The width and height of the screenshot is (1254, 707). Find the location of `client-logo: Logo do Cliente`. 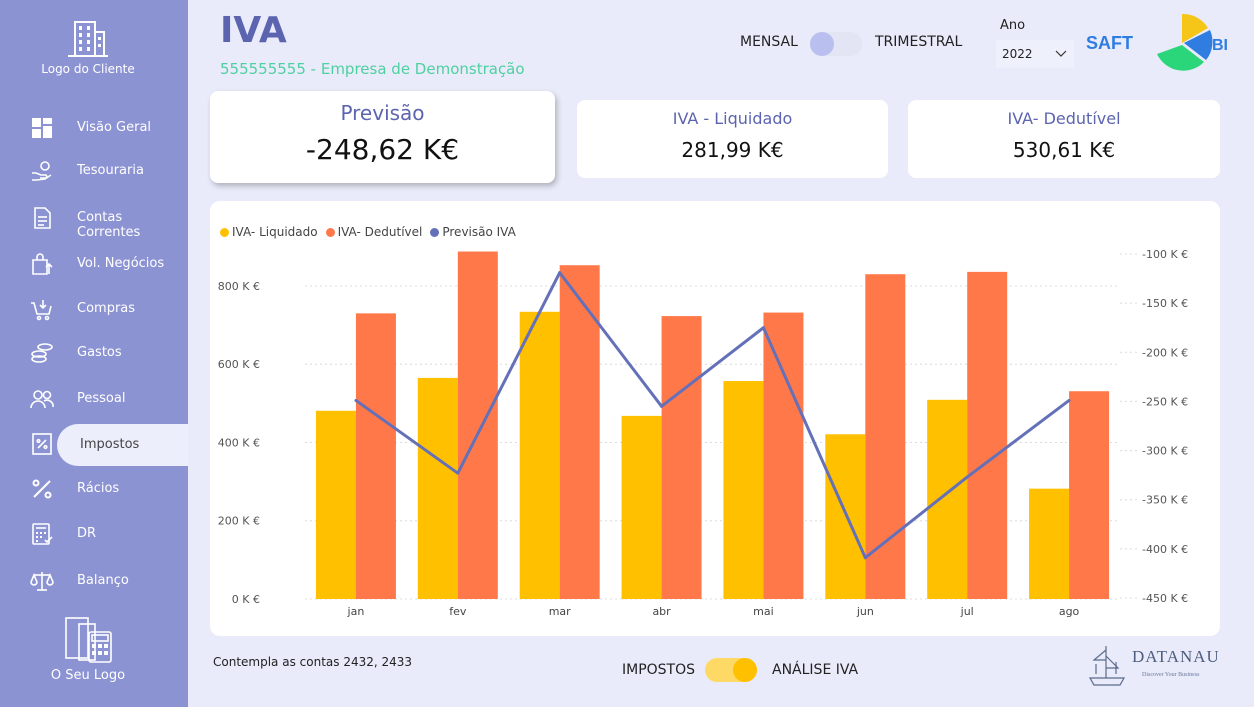

client-logo: Logo do Cliente is located at coordinates (88, 45).